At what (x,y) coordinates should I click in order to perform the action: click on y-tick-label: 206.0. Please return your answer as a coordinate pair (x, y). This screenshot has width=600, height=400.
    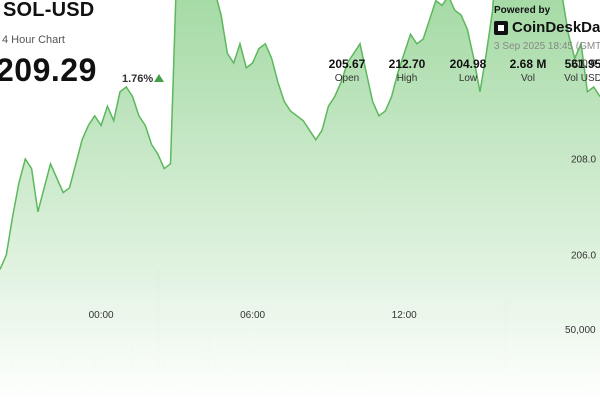
    Looking at the image, I should click on (583, 256).